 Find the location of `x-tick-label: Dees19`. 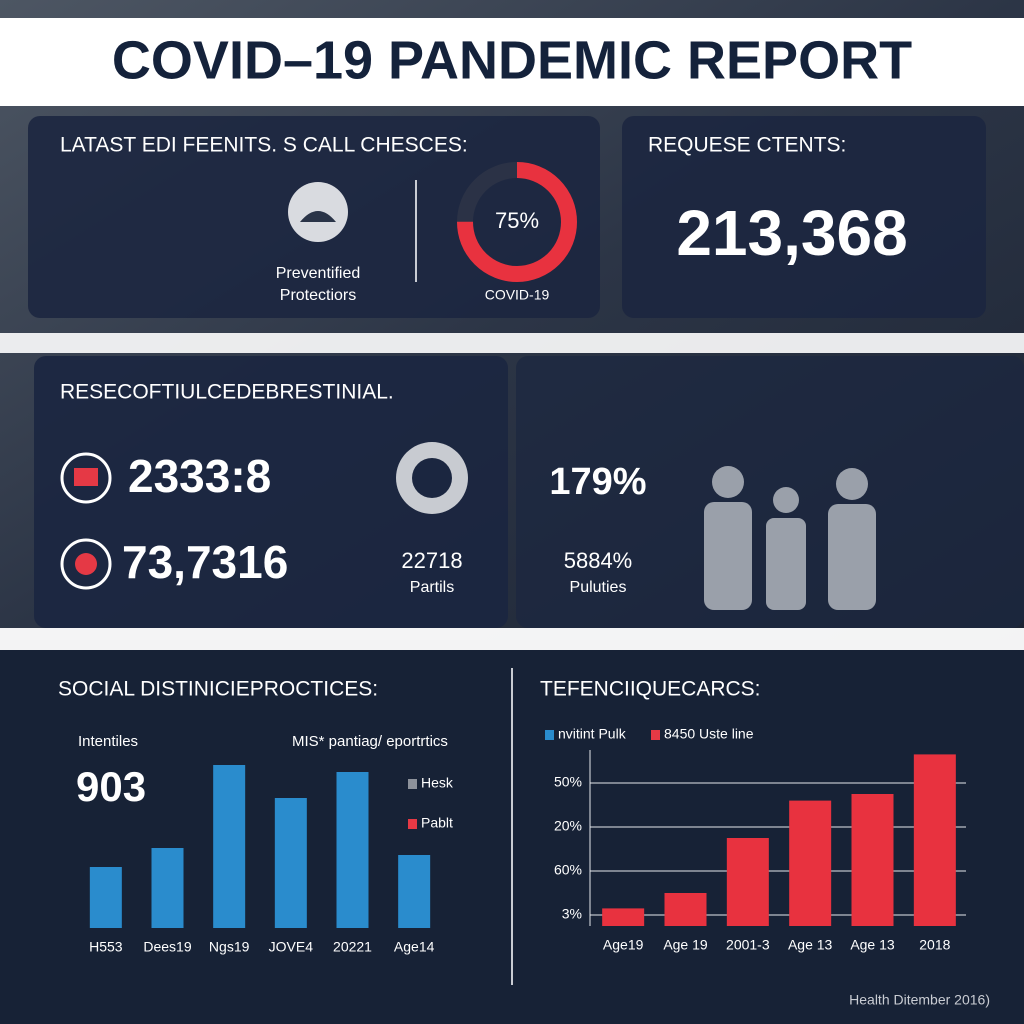

x-tick-label: Dees19 is located at coordinates (167, 947).